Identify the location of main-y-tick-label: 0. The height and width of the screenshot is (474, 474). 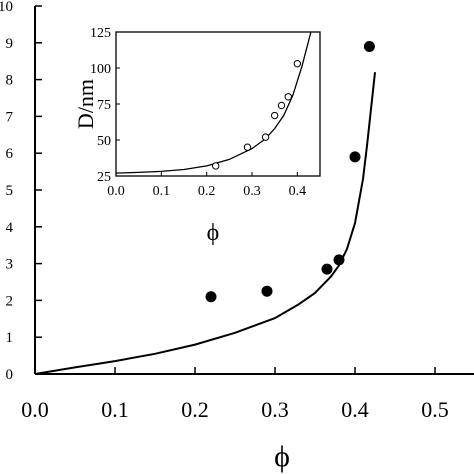
(10, 375).